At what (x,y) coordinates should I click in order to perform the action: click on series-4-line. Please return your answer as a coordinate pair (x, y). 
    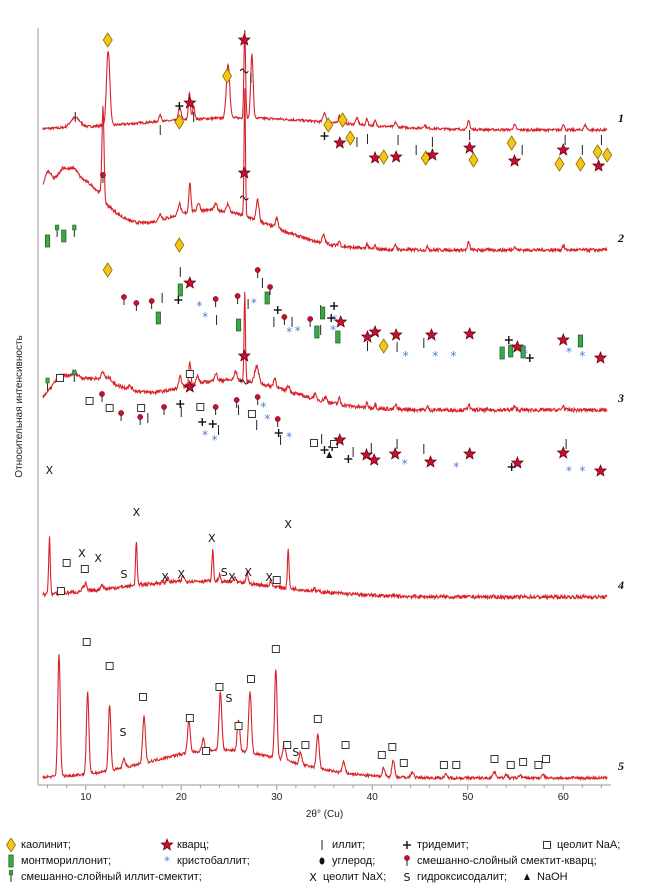
    Looking at the image, I should click on (325, 568).